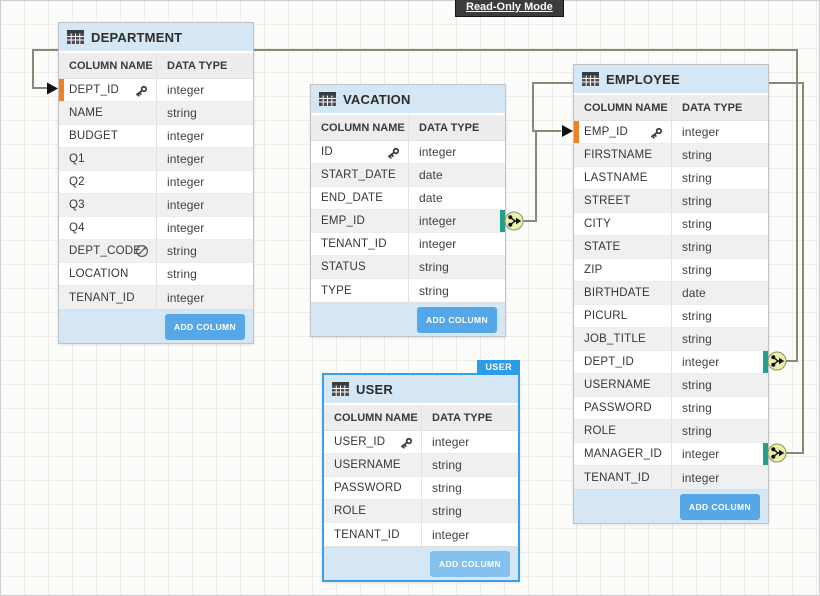 The image size is (820, 596). What do you see at coordinates (671, 316) in the screenshot?
I see `table-row: PICURL string` at bounding box center [671, 316].